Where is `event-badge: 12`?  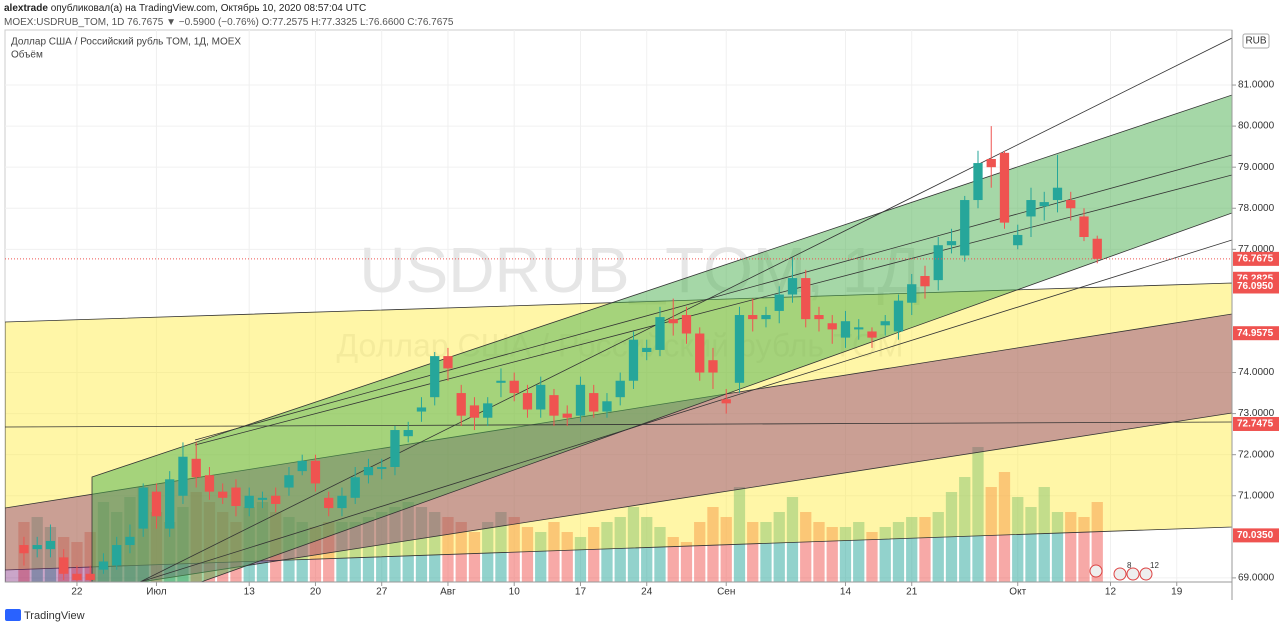 event-badge: 12 is located at coordinates (1154, 565).